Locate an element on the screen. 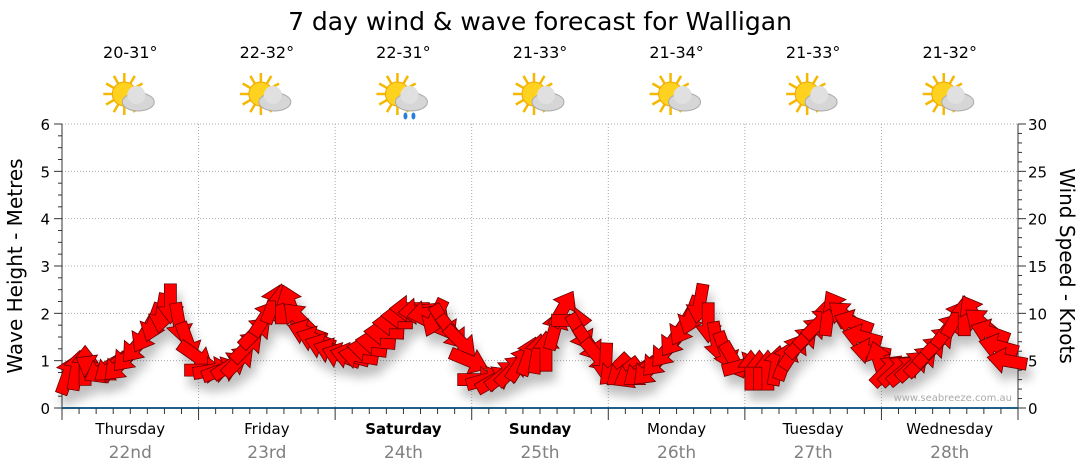 The height and width of the screenshot is (475, 1080). y2-tick-label: 5 is located at coordinates (1033, 362).